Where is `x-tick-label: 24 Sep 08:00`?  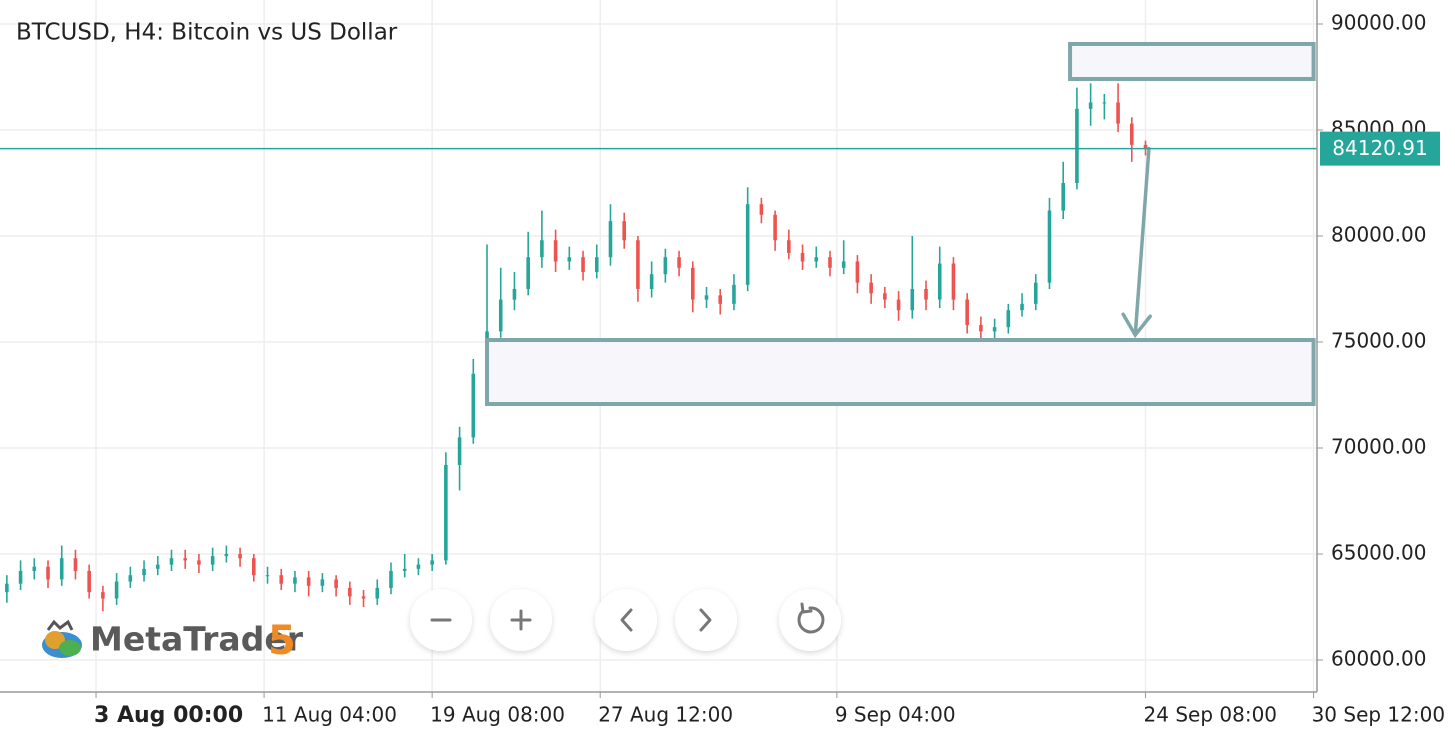 x-tick-label: 24 Sep 08:00 is located at coordinates (1211, 715).